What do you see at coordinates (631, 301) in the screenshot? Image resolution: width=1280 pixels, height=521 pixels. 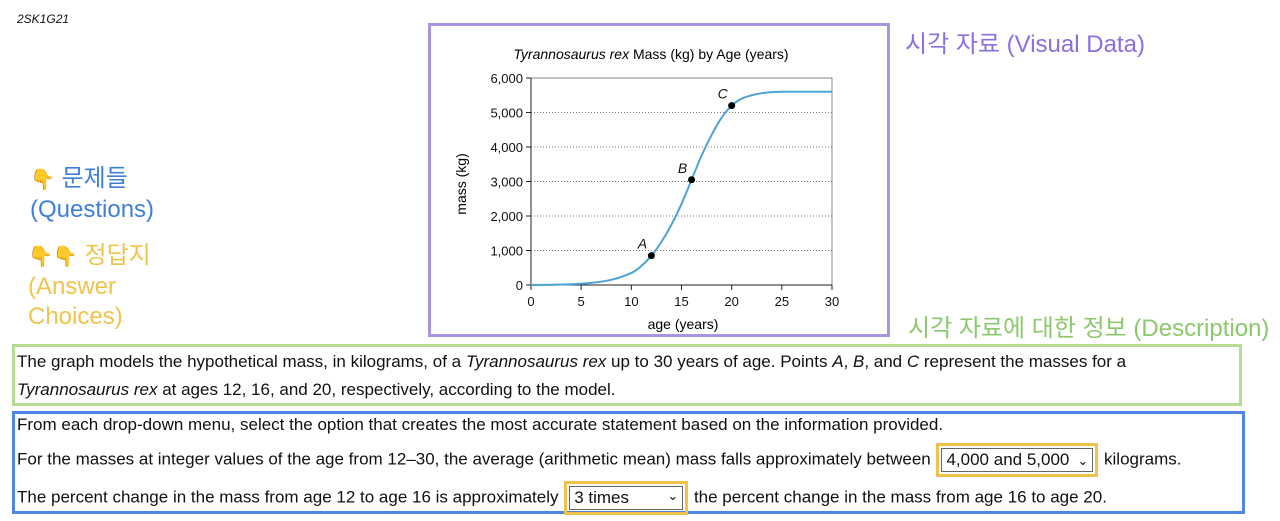 I see `x-tick-label: 10` at bounding box center [631, 301].